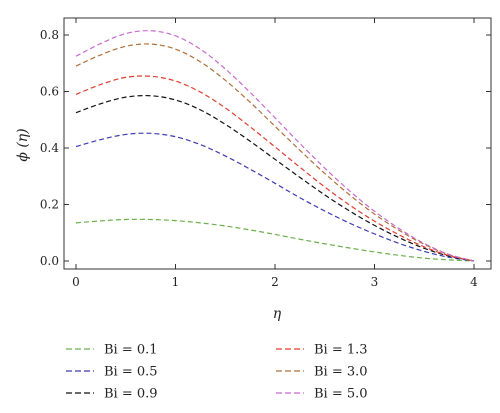 The height and width of the screenshot is (413, 500). Describe the element at coordinates (176, 282) in the screenshot. I see `x-tick-label: 1` at that location.